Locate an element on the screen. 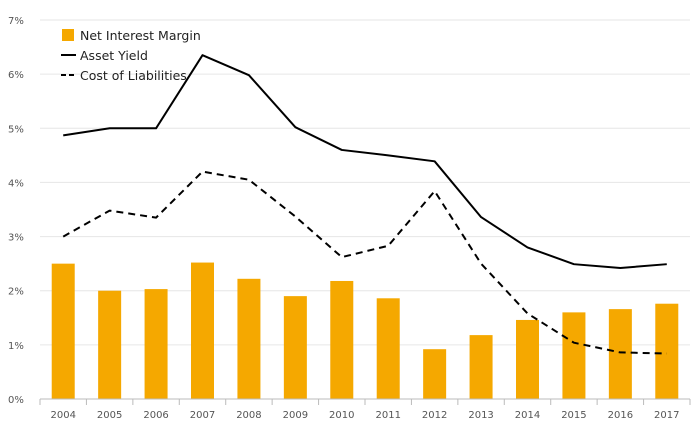 This screenshot has height=433, width=700. x-tick-label: 2004 is located at coordinates (62, 415).